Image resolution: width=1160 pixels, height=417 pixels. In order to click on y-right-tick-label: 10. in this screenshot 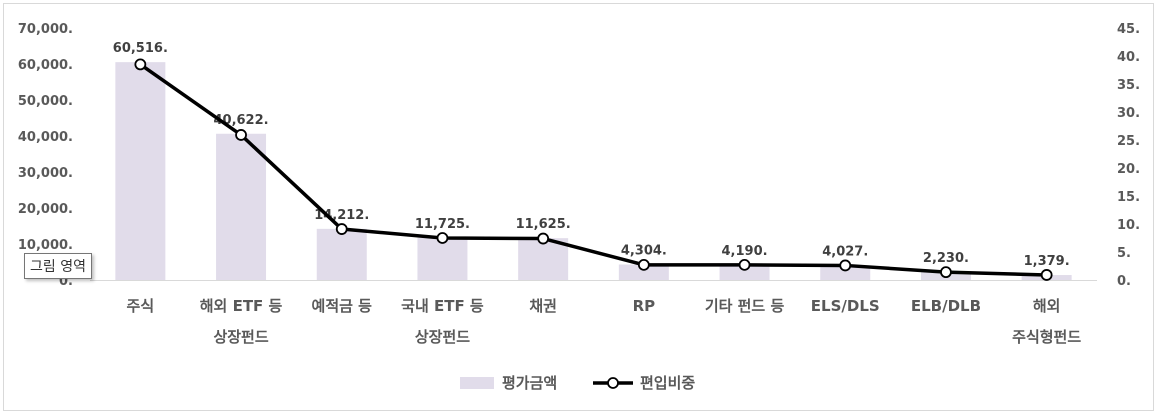, I will do `click(1128, 225)`.